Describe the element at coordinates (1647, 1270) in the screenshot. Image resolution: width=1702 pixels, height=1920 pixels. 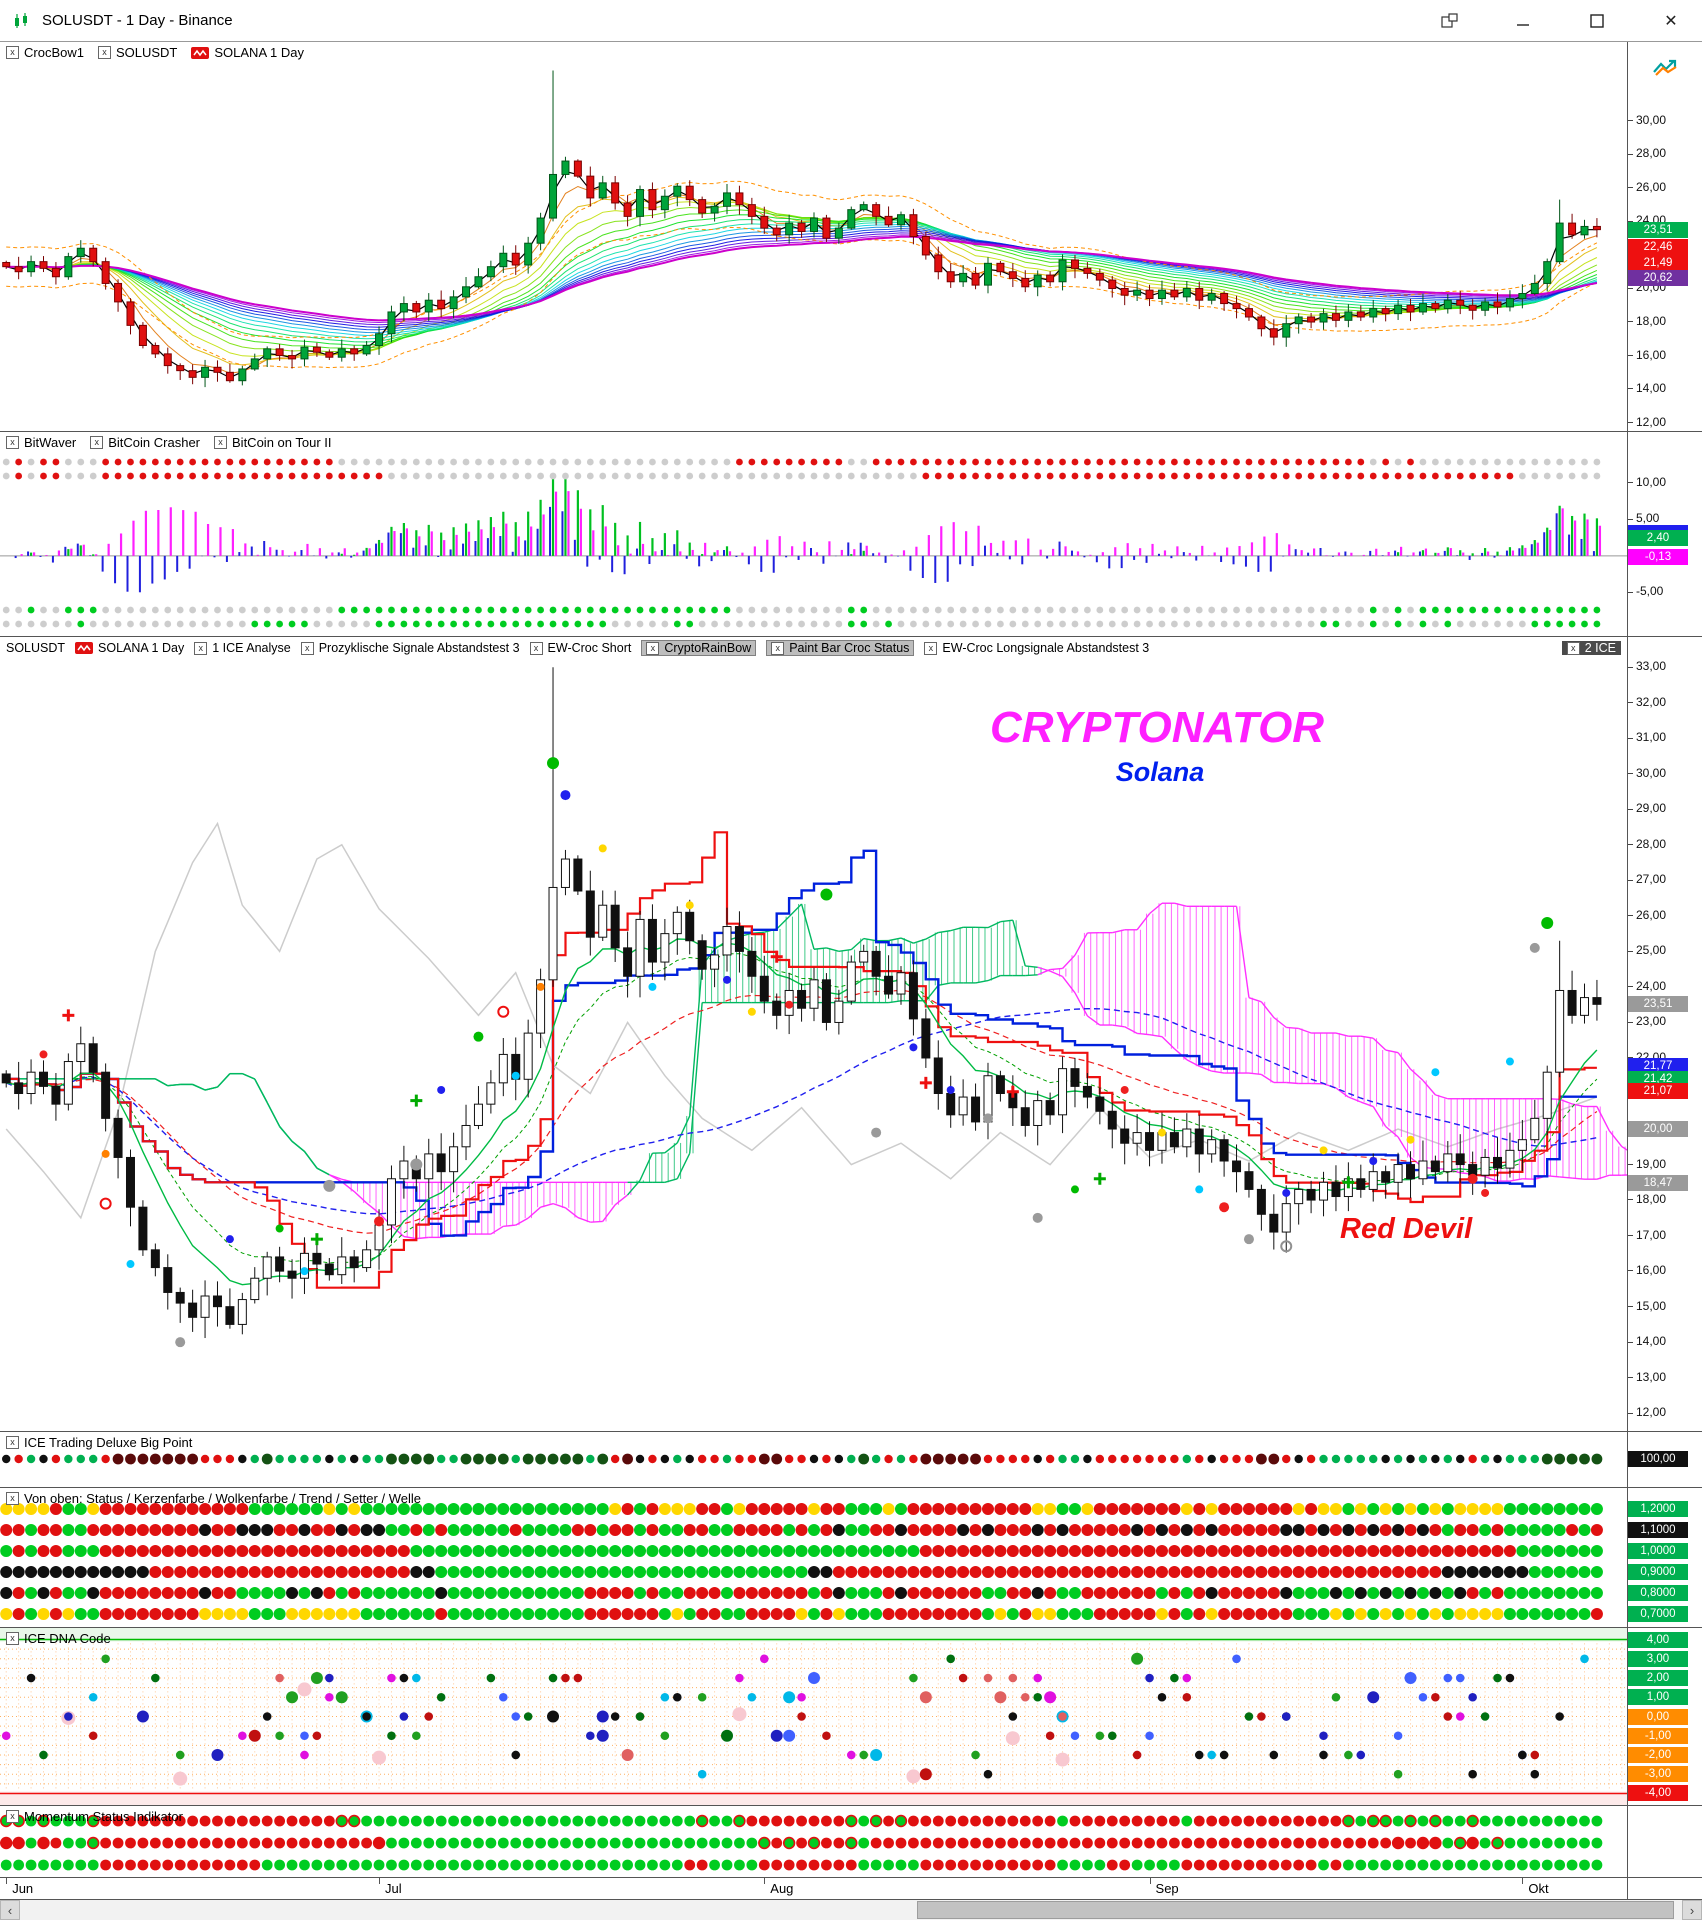
I see `axis-tick: 16,00` at that location.